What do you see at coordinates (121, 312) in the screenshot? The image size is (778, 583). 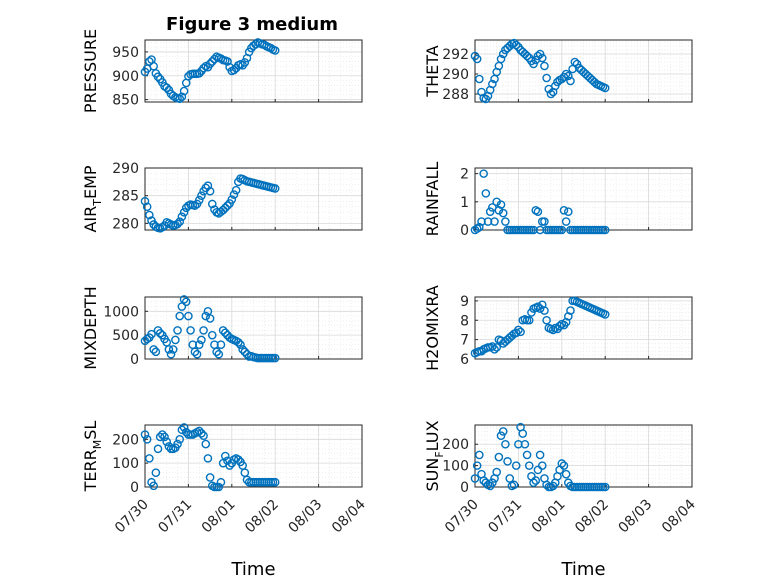 I see `y-tick-label: 1000` at bounding box center [121, 312].